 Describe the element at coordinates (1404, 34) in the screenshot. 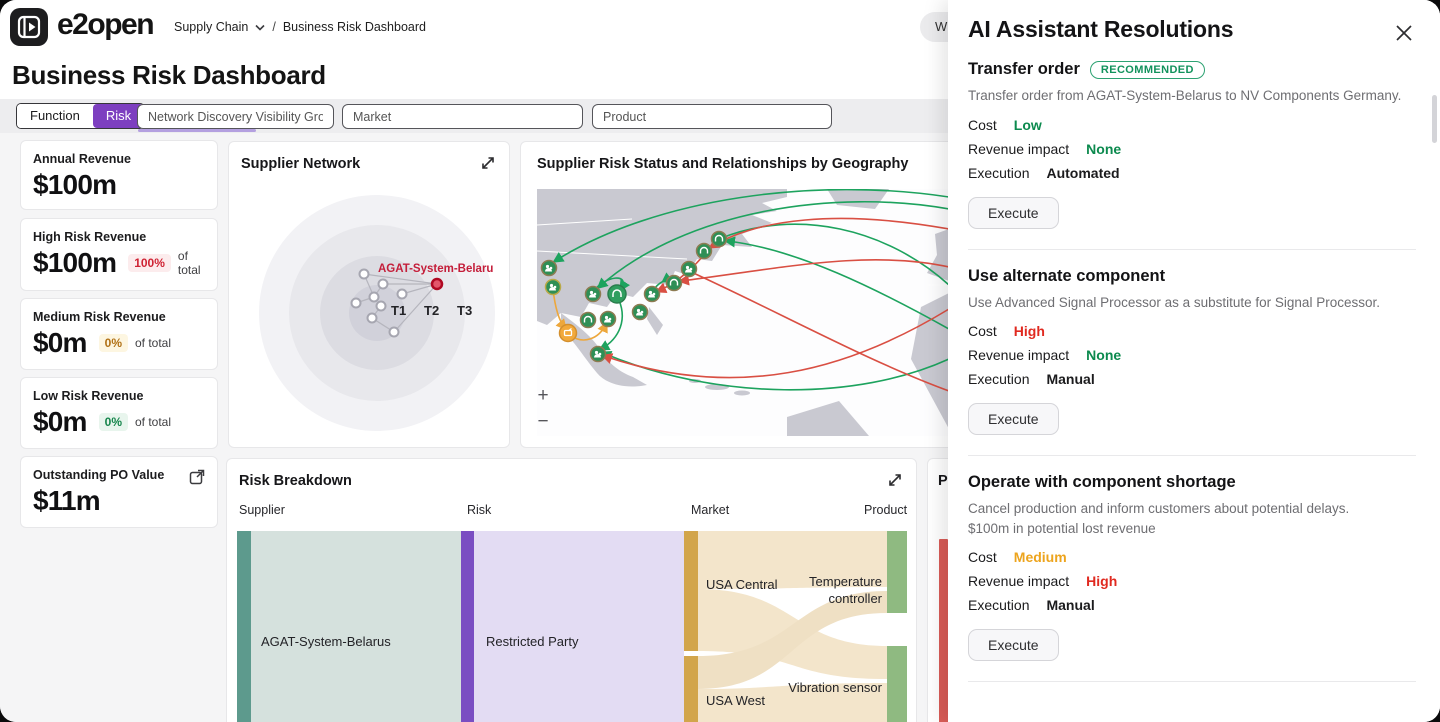

I see `close-icon` at that location.